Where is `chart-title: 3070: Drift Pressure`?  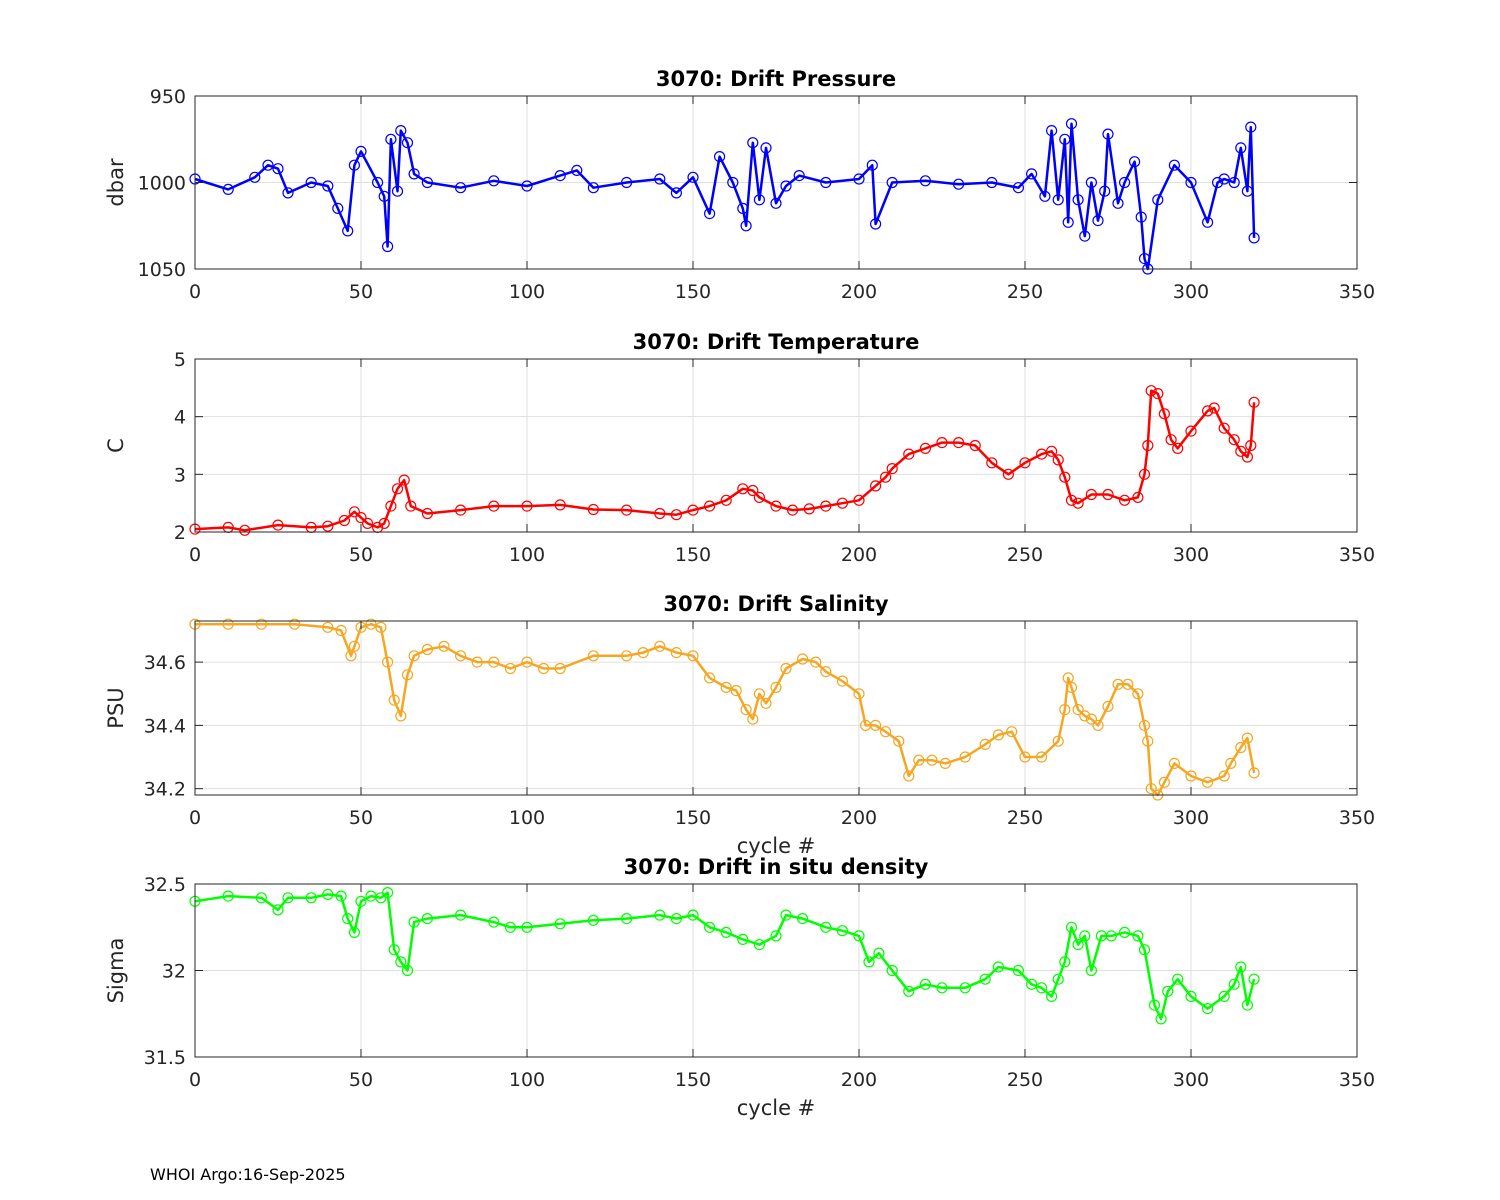
chart-title: 3070: Drift Pressure is located at coordinates (776, 79).